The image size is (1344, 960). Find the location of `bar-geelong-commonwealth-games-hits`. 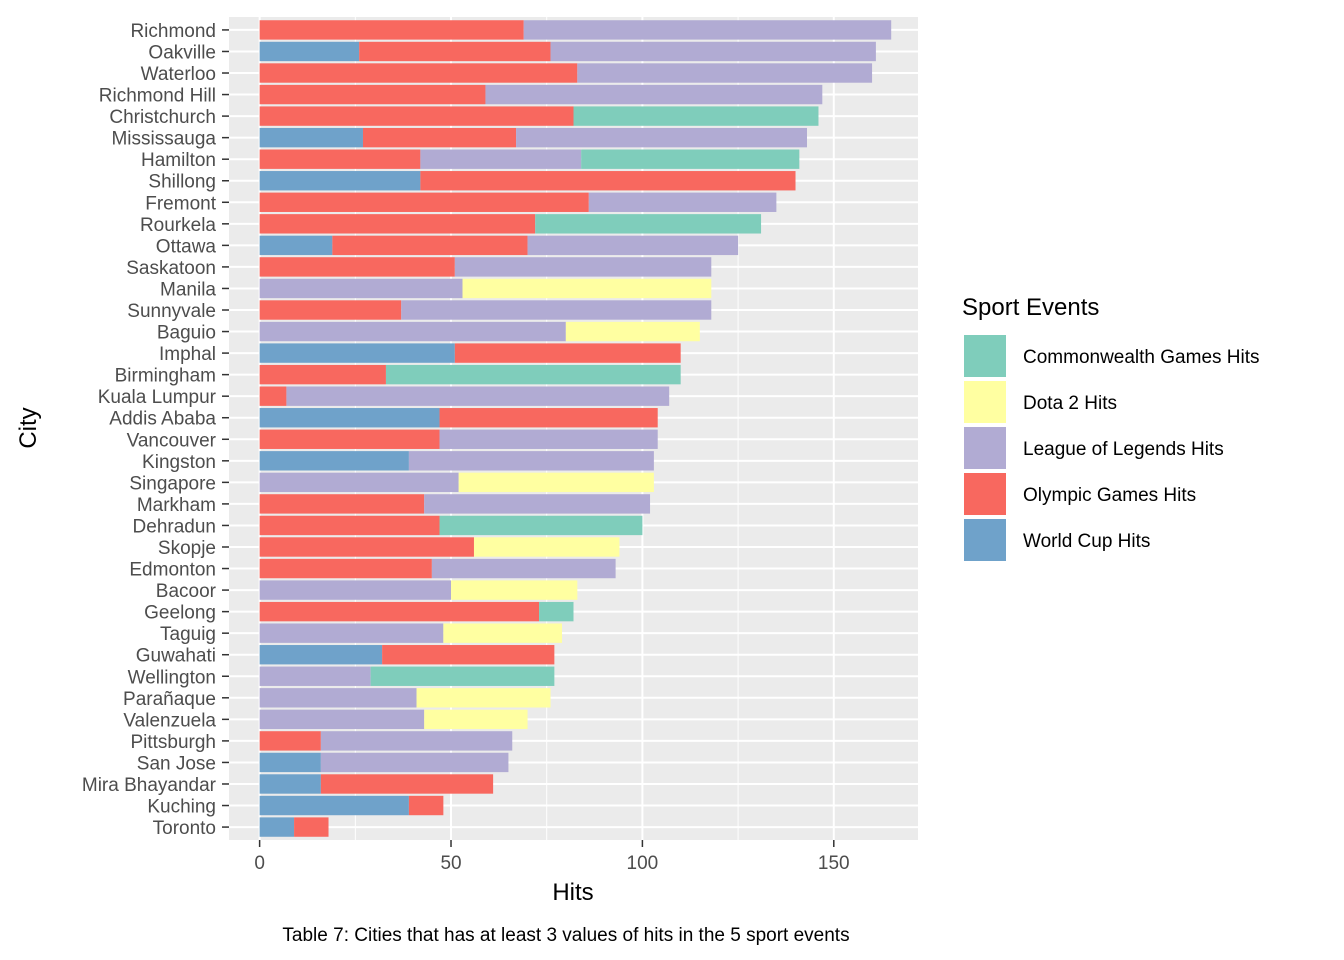

bar-geelong-commonwealth-games-hits is located at coordinates (556, 611).